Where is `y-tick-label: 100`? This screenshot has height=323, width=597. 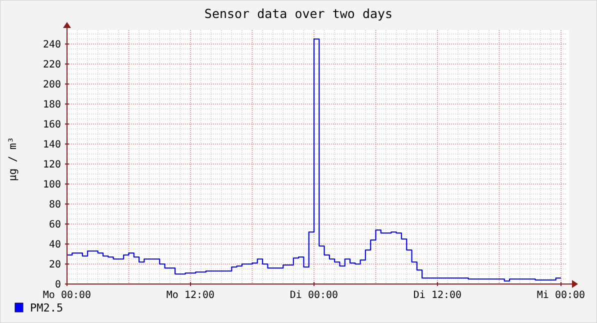
y-tick-label: 100 is located at coordinates (51, 185).